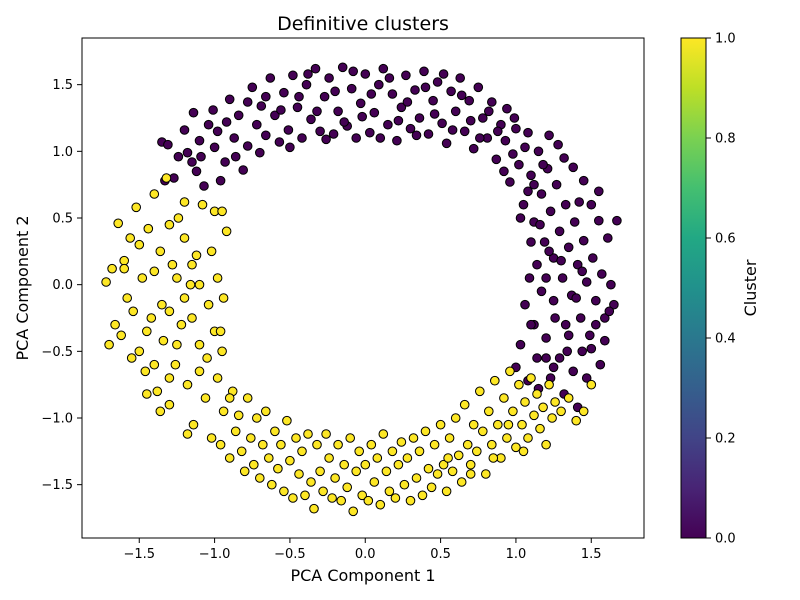 Image resolution: width=800 pixels, height=600 pixels. What do you see at coordinates (721, 289) in the screenshot?
I see `colorbar-axis: 0.0 0.2 0.4 0.6 0.8 1.0` at bounding box center [721, 289].